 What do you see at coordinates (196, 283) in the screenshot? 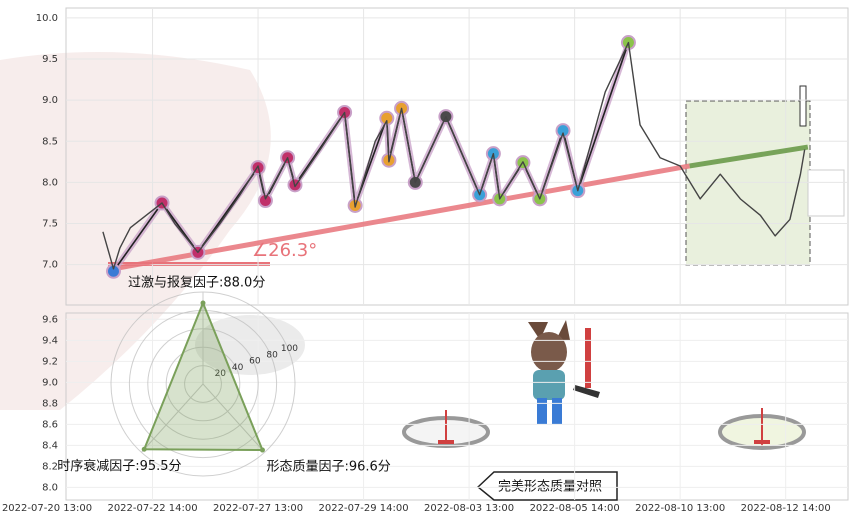
I see `radar-label: 过激与报复因子:88.0分` at bounding box center [196, 283].